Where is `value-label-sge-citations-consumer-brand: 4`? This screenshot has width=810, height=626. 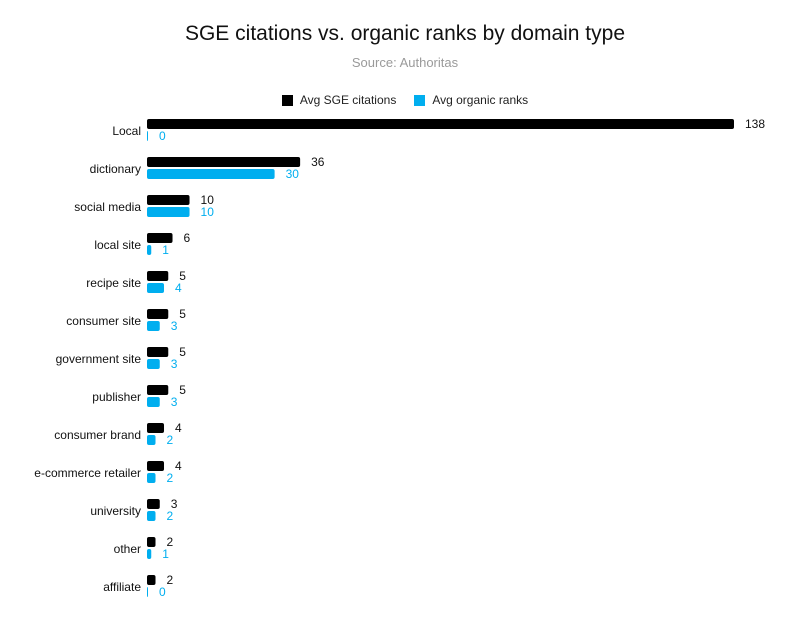 value-label-sge-citations-consumer-brand: 4 is located at coordinates (178, 428).